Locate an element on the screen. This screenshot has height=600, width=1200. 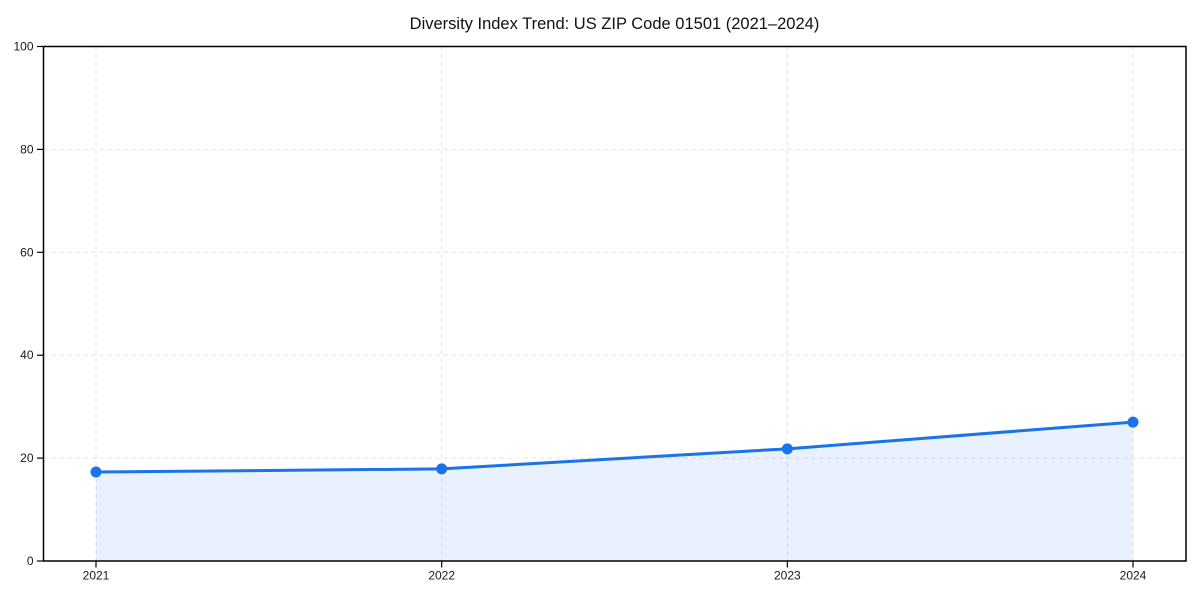
x-axis-tick-label: 2022 is located at coordinates (441, 576).